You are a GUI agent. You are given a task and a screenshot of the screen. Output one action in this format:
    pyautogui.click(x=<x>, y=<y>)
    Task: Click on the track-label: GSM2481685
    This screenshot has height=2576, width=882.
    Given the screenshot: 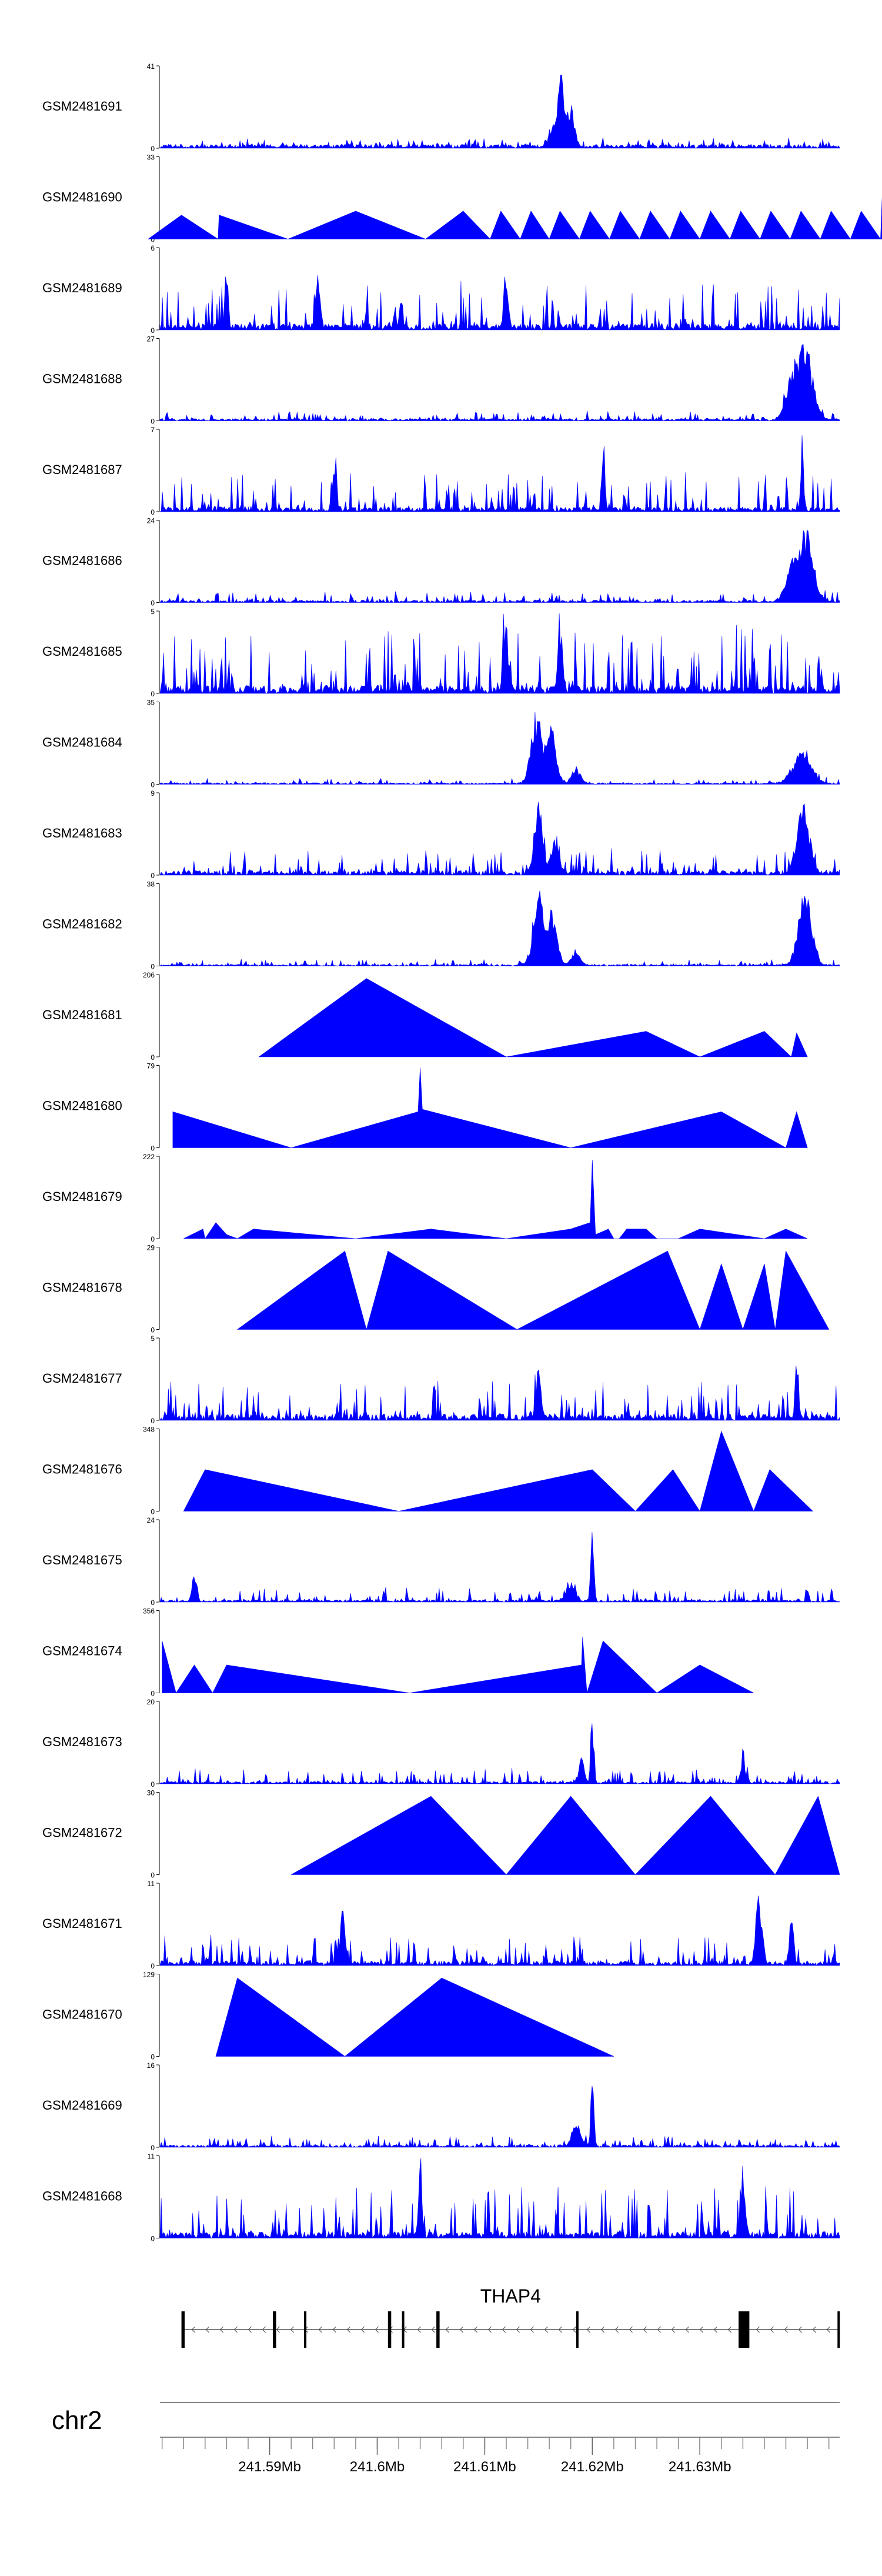 What is the action you would take?
    pyautogui.click(x=82, y=651)
    